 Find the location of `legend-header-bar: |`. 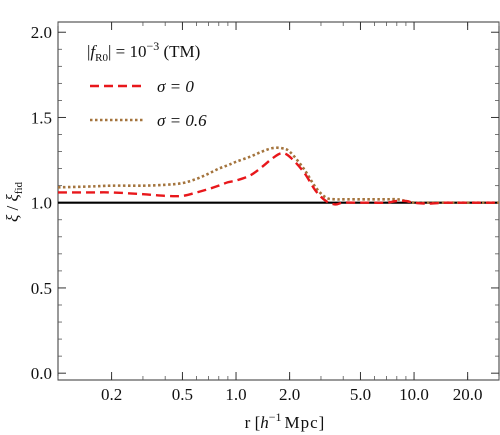

legend-header-bar: | is located at coordinates (88, 51).